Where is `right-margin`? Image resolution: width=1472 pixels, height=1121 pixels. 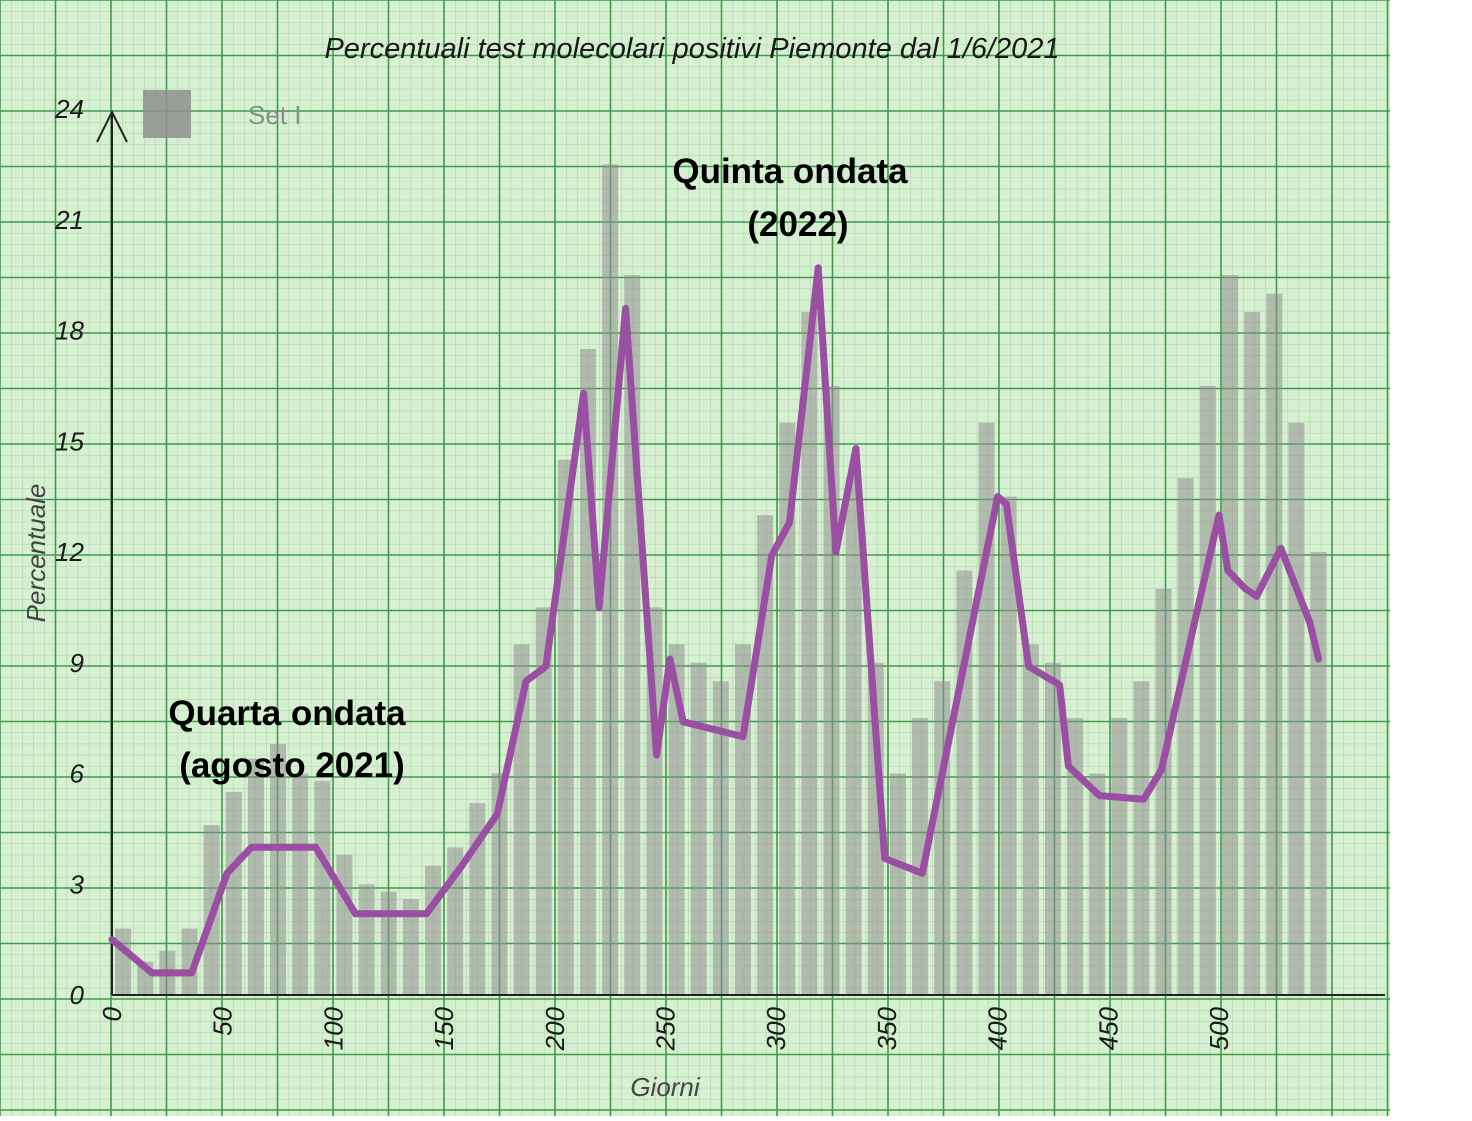 right-margin is located at coordinates (1431, 558).